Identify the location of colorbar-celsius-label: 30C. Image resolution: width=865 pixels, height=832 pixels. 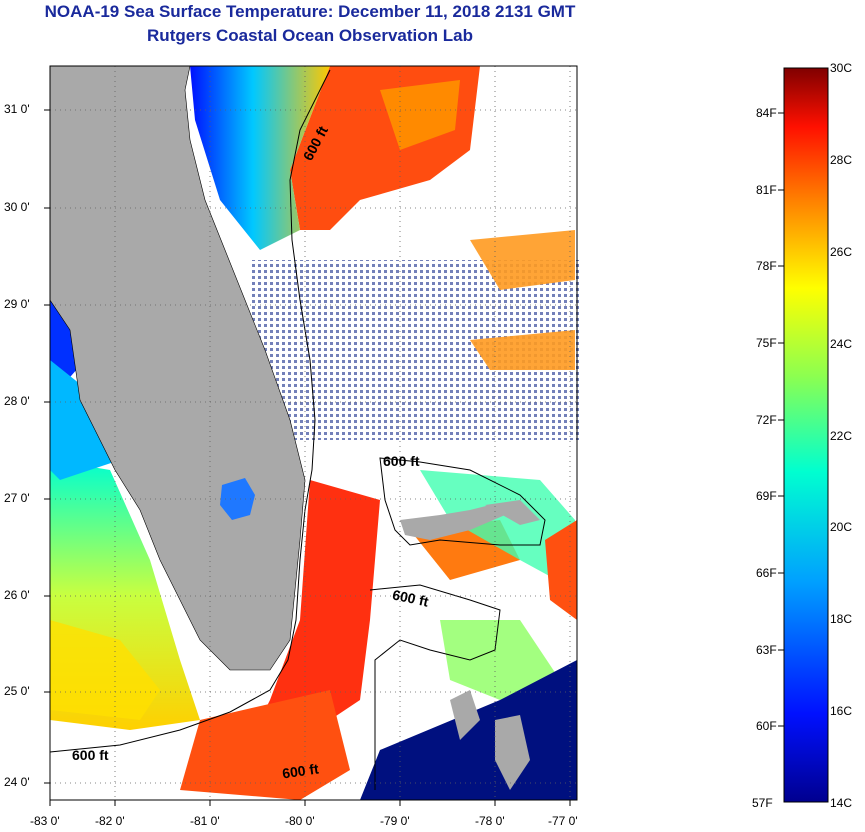
(841, 68).